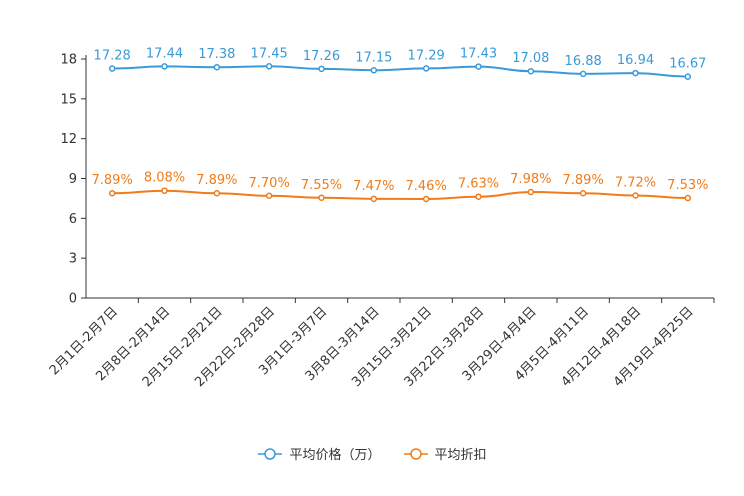 The width and height of the screenshot is (744, 496). Describe the element at coordinates (68, 60) in the screenshot. I see `y-tick-label: 18` at that location.